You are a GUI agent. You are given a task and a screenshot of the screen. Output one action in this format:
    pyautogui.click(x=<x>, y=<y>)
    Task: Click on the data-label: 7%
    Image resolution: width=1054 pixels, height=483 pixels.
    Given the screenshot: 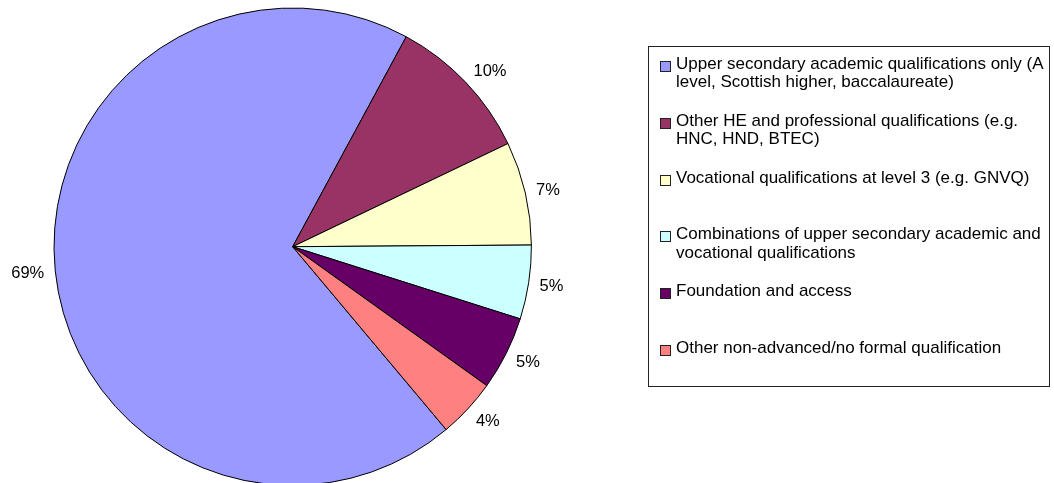 What is the action you would take?
    pyautogui.click(x=548, y=188)
    